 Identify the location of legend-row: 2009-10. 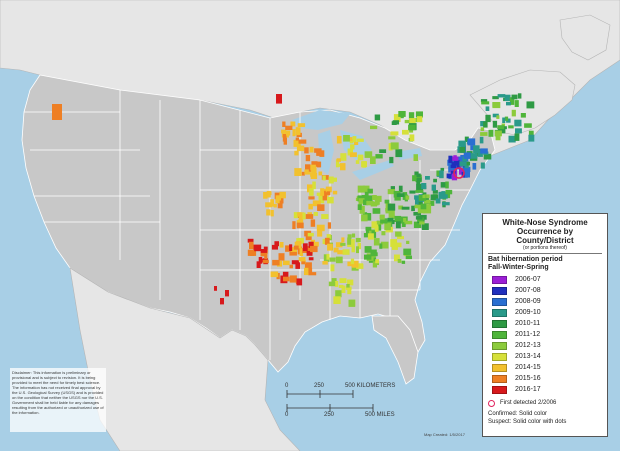
(547, 312).